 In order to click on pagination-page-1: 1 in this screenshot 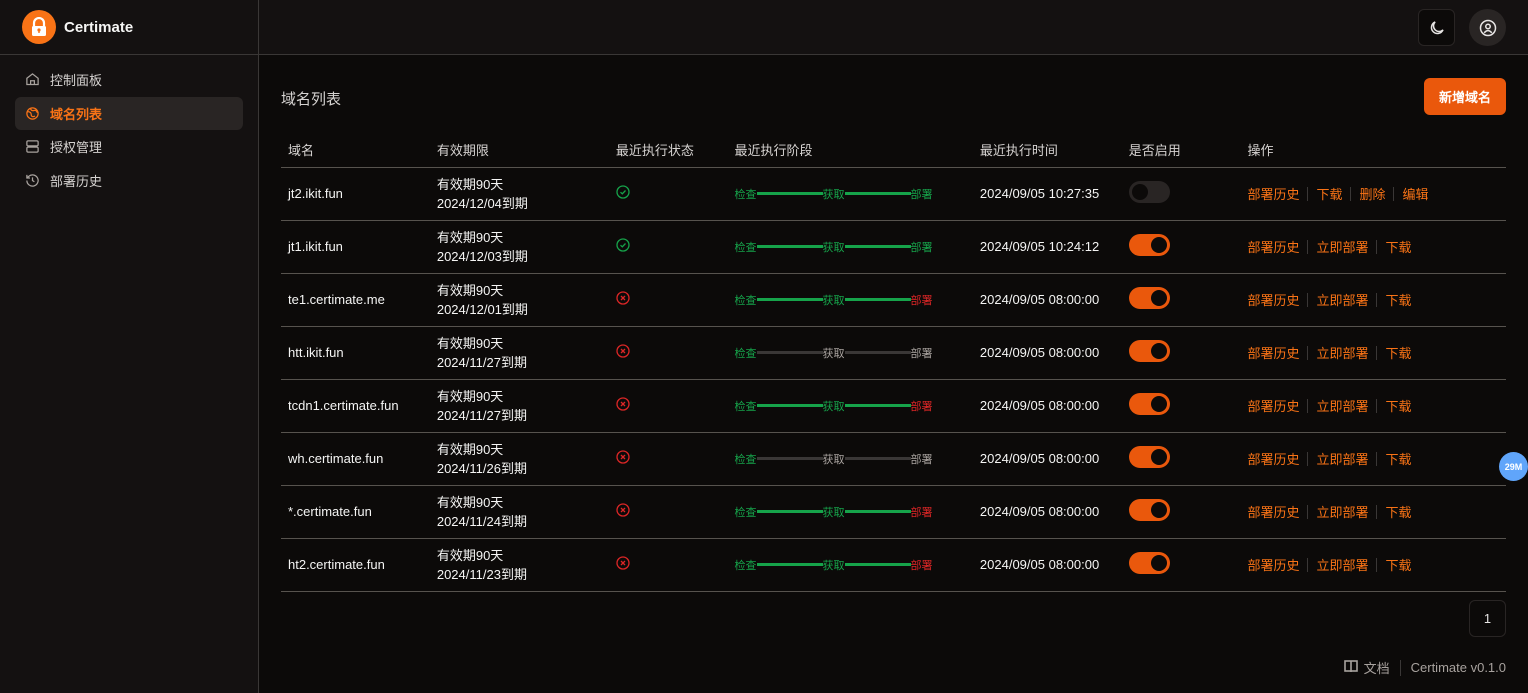, I will do `click(1487, 618)`.